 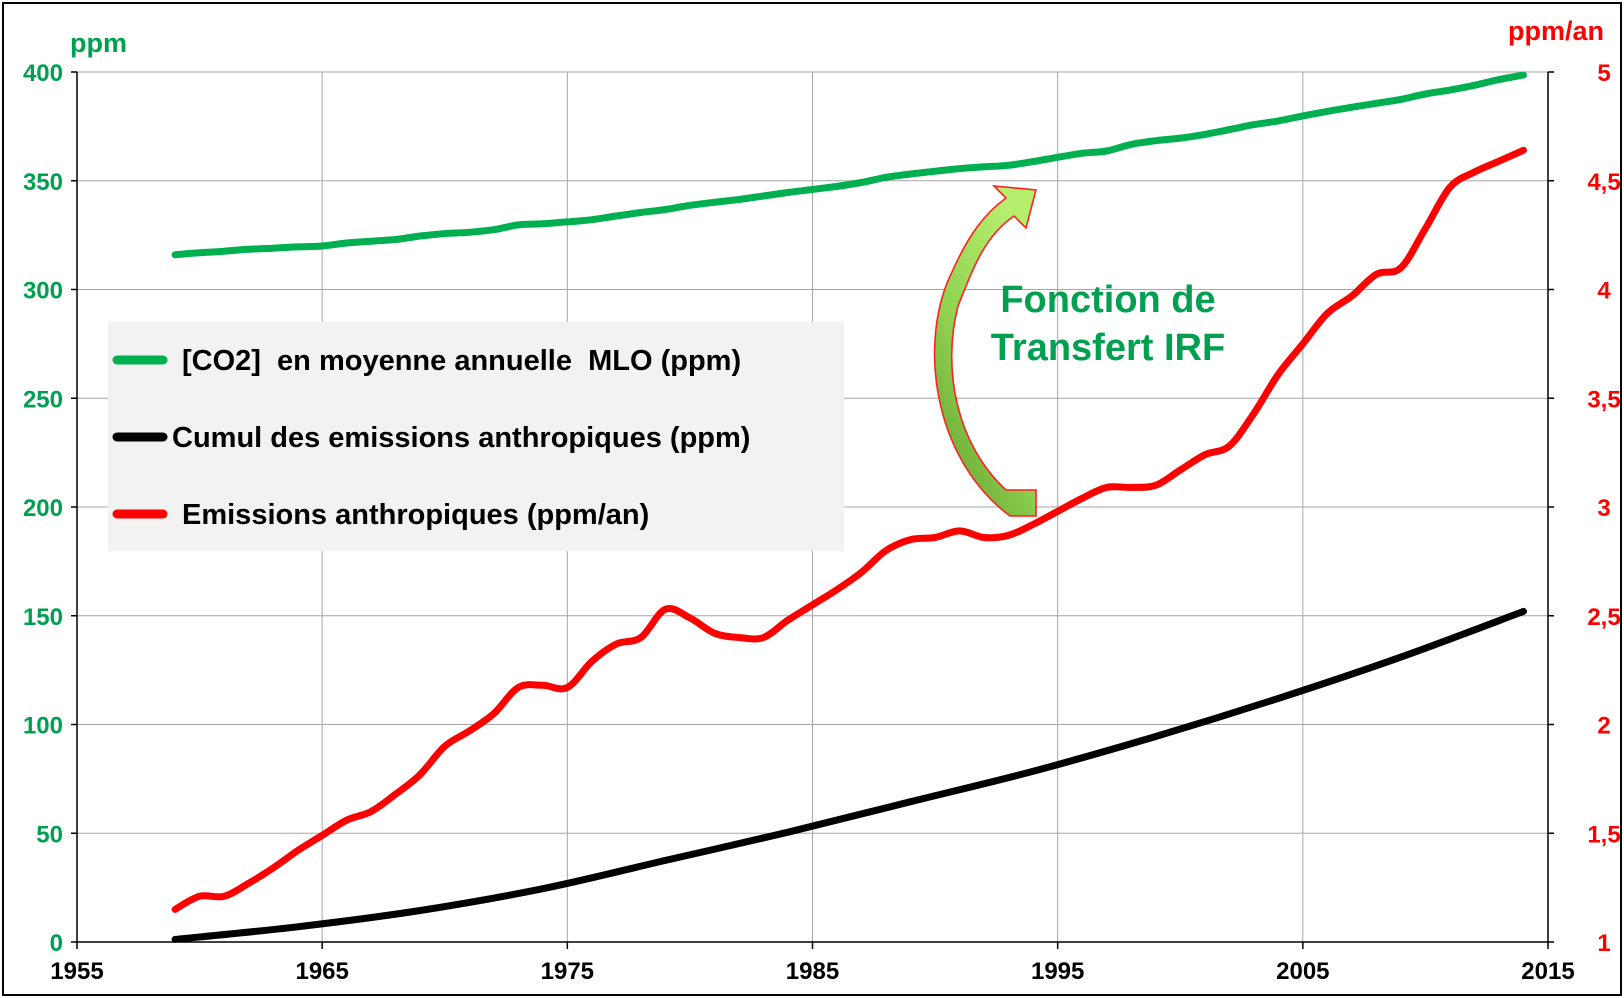 I want to click on right-tick-label: 2,5, so click(x=1603, y=617).